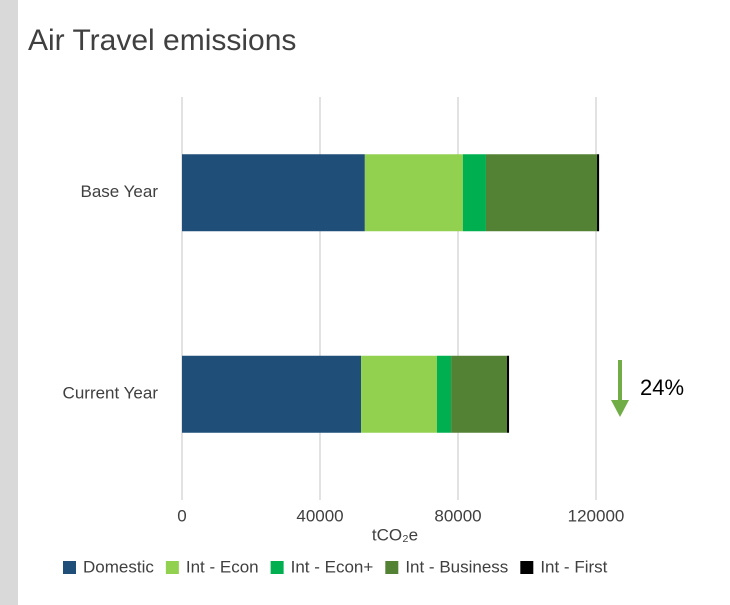  I want to click on x-tick-label: 80000, so click(457, 515).